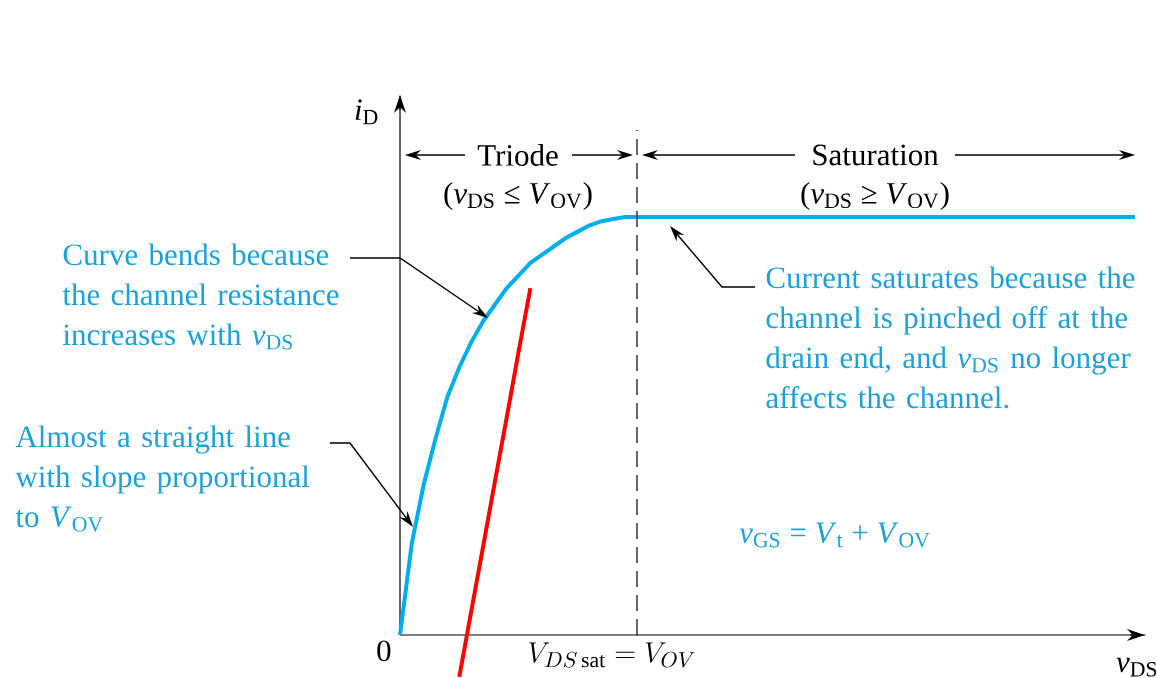  I want to click on text: Triode, so click(517, 155).